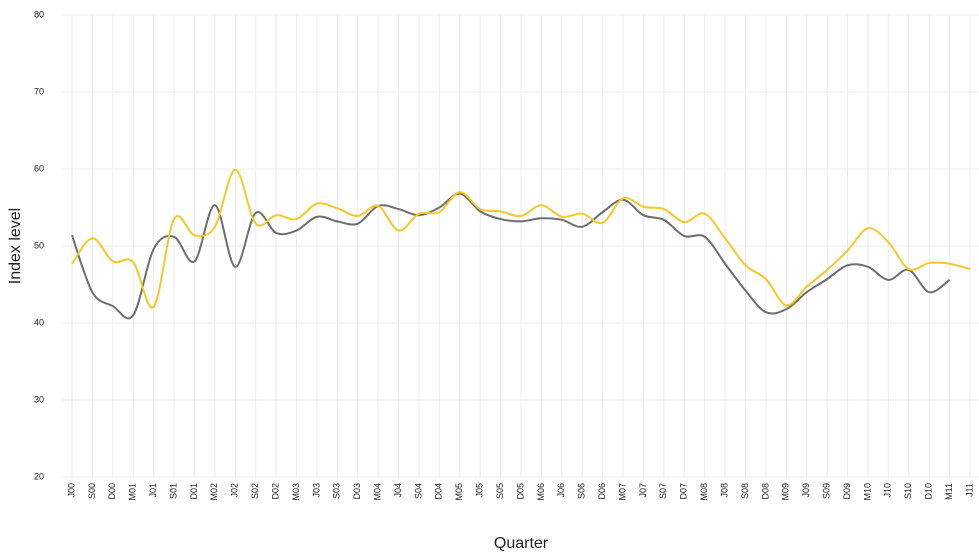 The width and height of the screenshot is (979, 556). What do you see at coordinates (643, 490) in the screenshot?
I see `x-tick-label: J07` at bounding box center [643, 490].